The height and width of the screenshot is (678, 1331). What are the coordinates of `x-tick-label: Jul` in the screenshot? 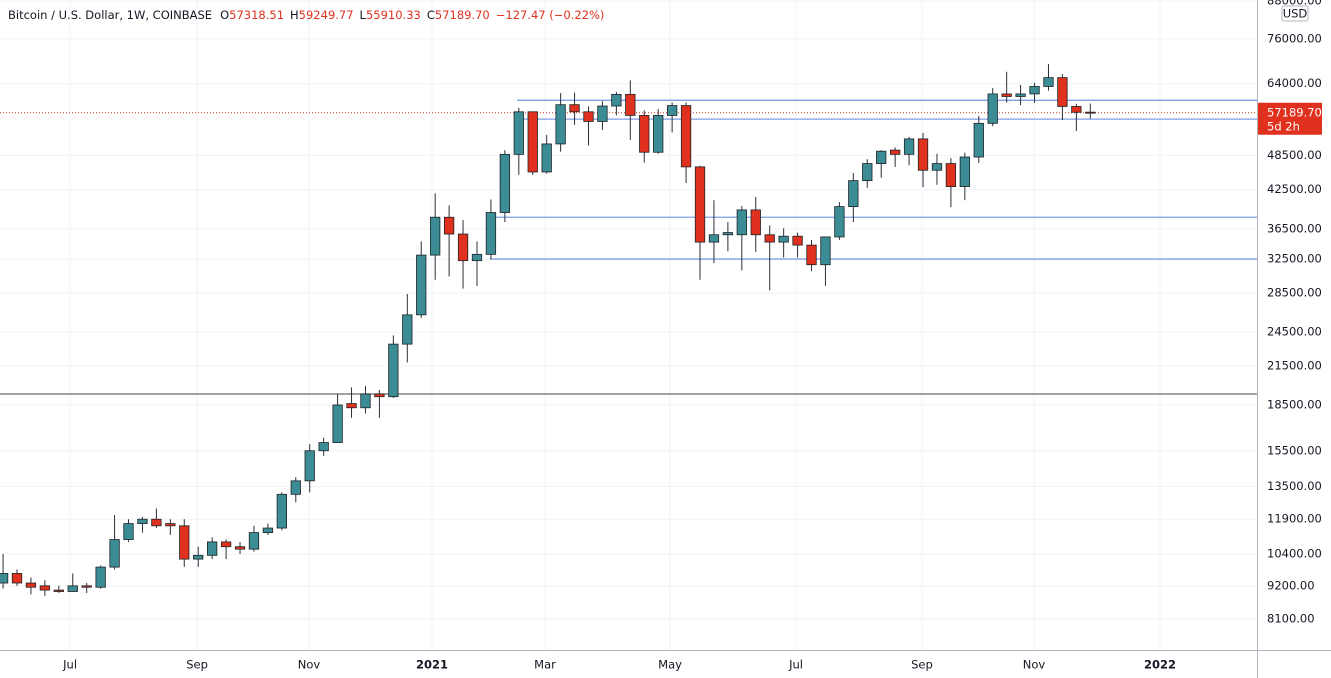 It's located at (69, 665).